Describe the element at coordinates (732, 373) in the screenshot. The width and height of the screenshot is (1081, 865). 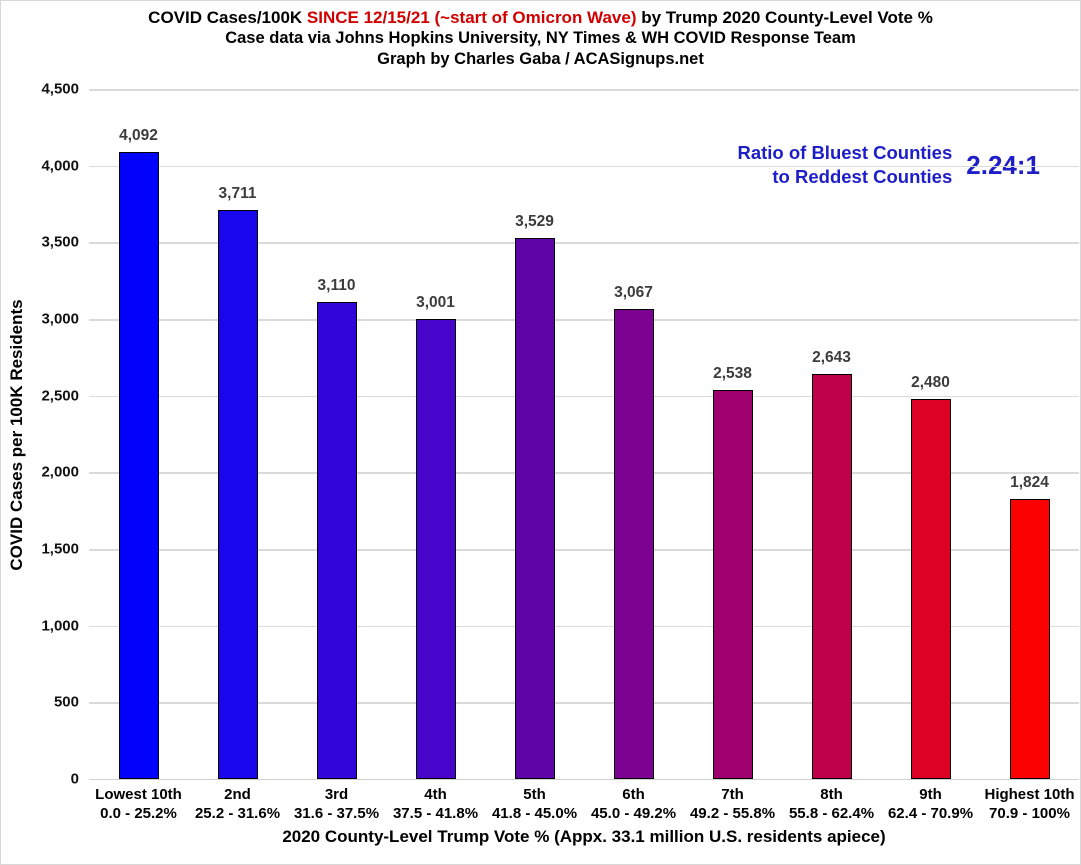
I see `bar-value-label: 2,538` at that location.